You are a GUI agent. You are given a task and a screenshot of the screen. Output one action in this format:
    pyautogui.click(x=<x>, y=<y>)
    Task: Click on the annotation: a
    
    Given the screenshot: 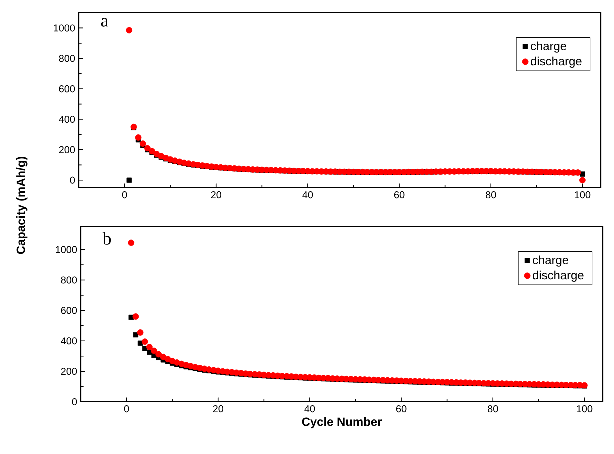 What is the action you would take?
    pyautogui.click(x=105, y=22)
    